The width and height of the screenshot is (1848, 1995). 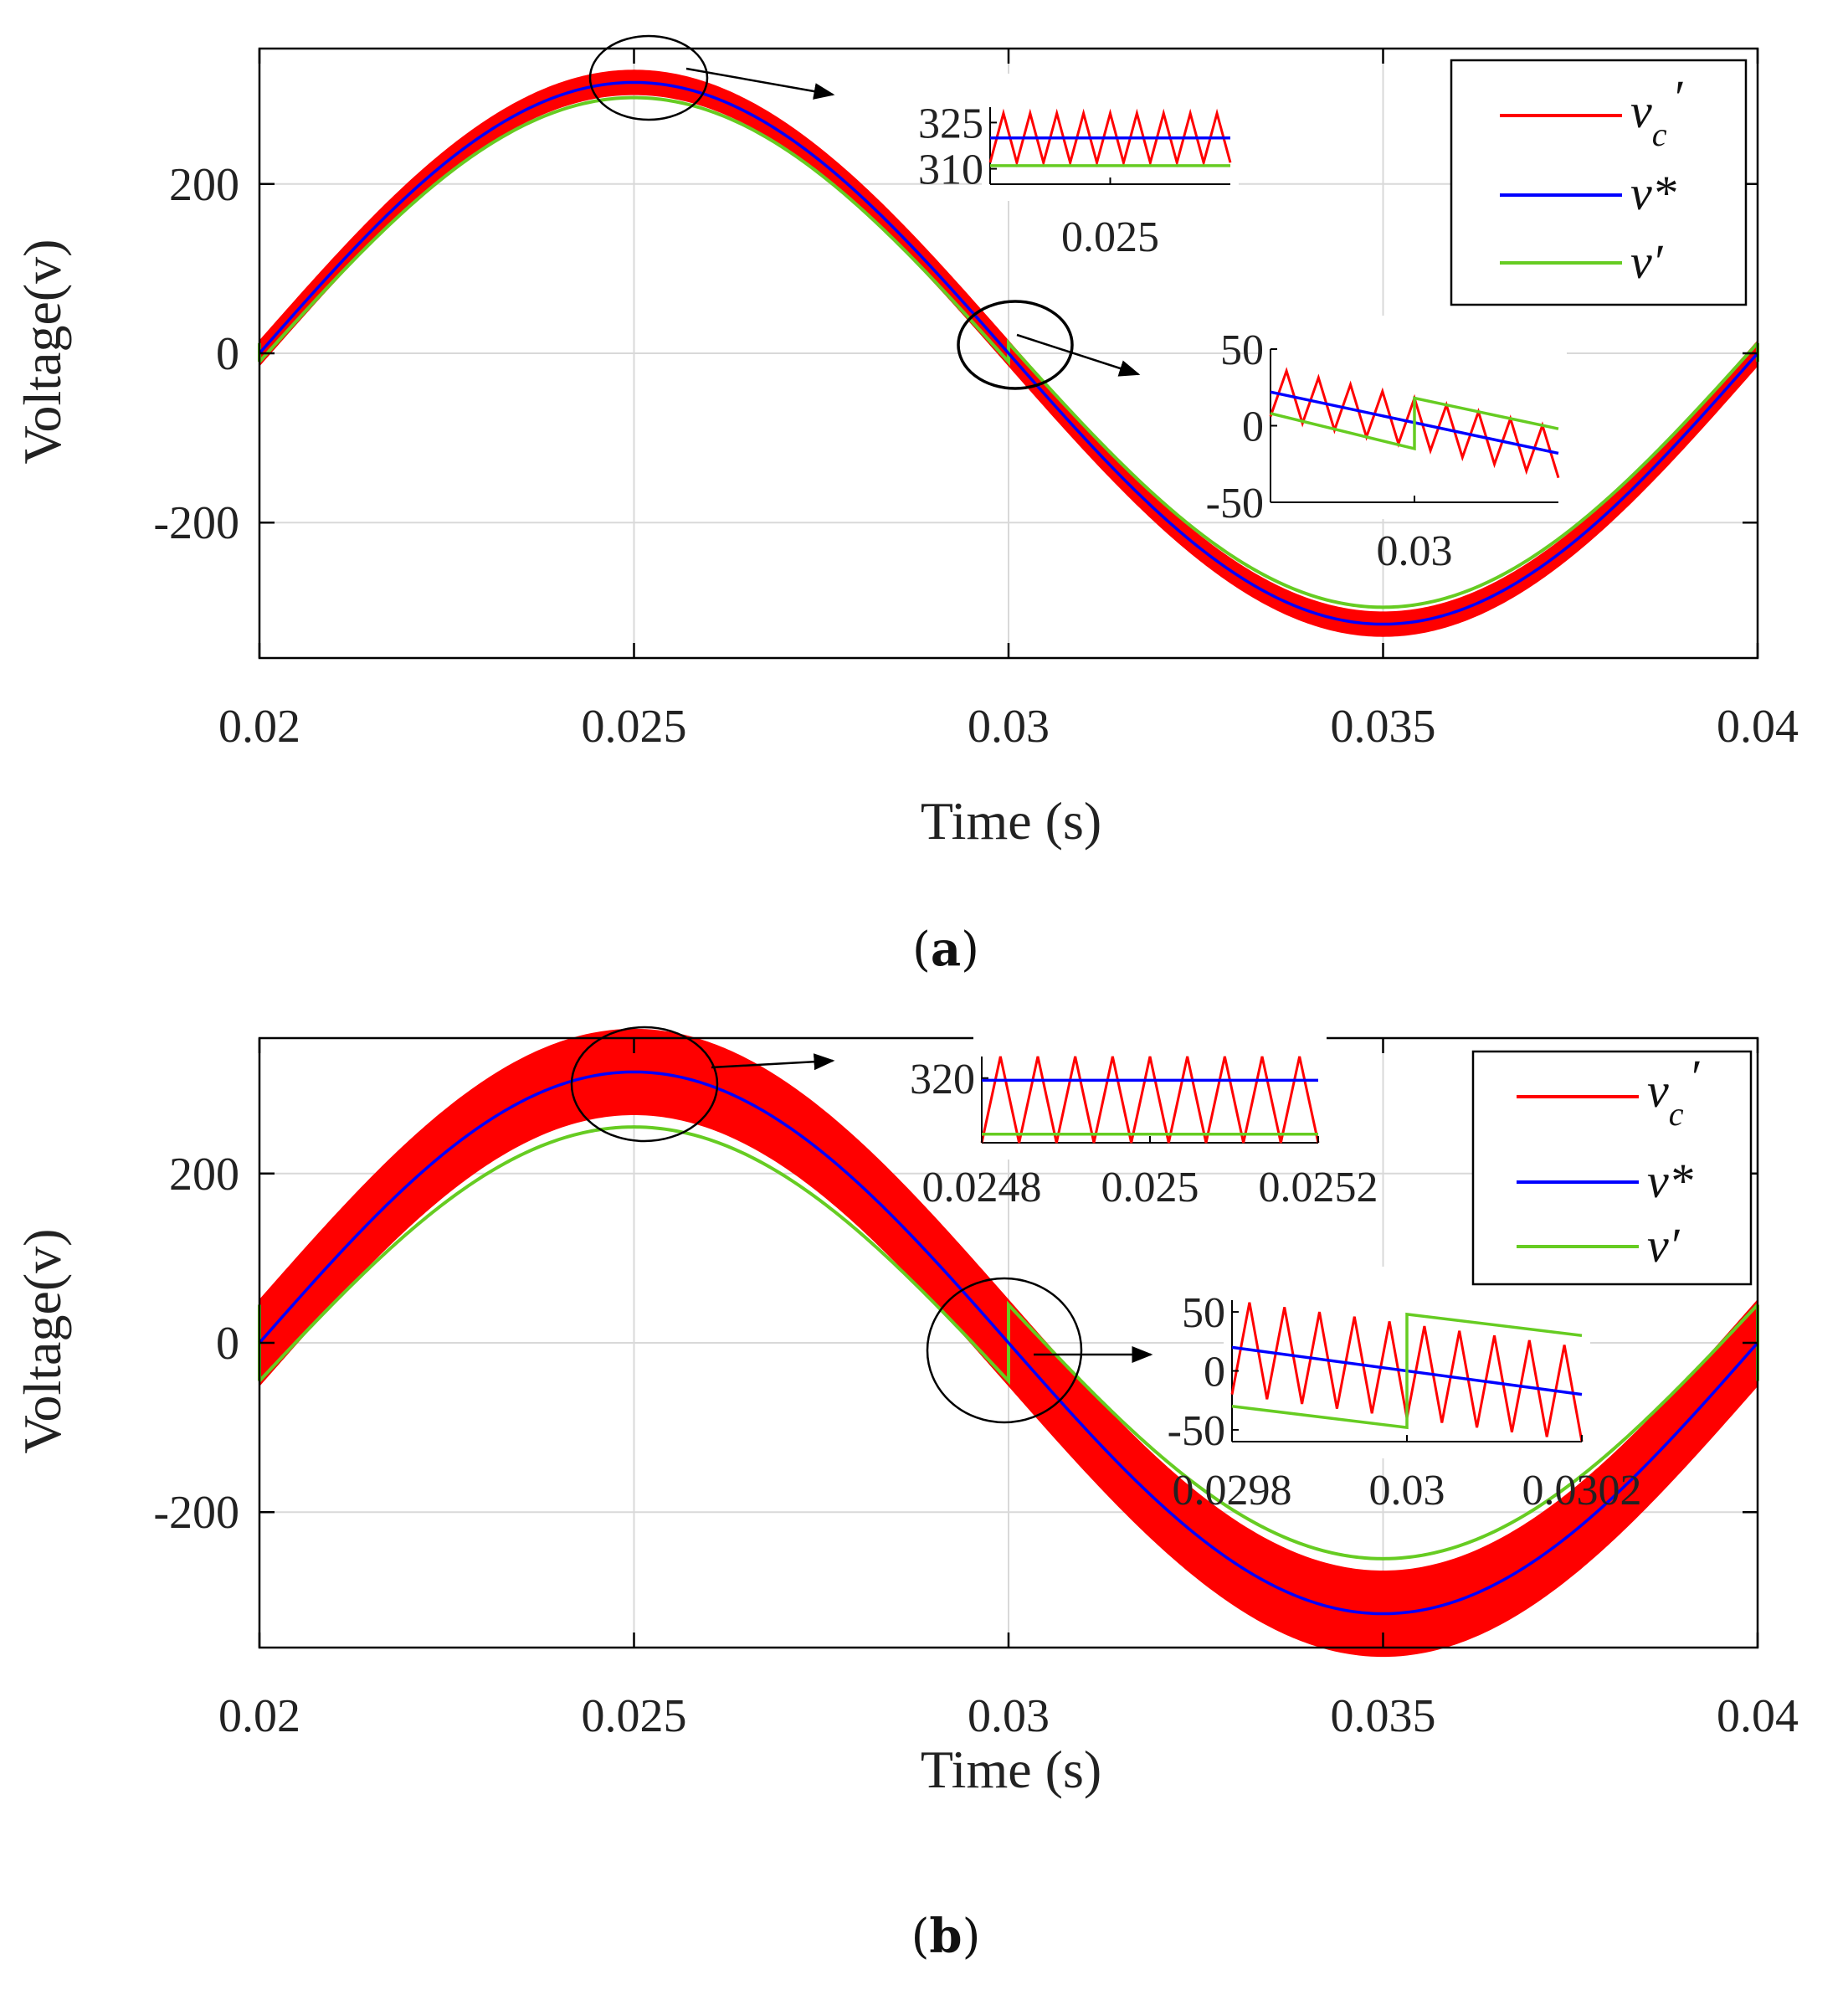 What do you see at coordinates (1078, 355) in the screenshot?
I see `zoom-arrow-zero` at bounding box center [1078, 355].